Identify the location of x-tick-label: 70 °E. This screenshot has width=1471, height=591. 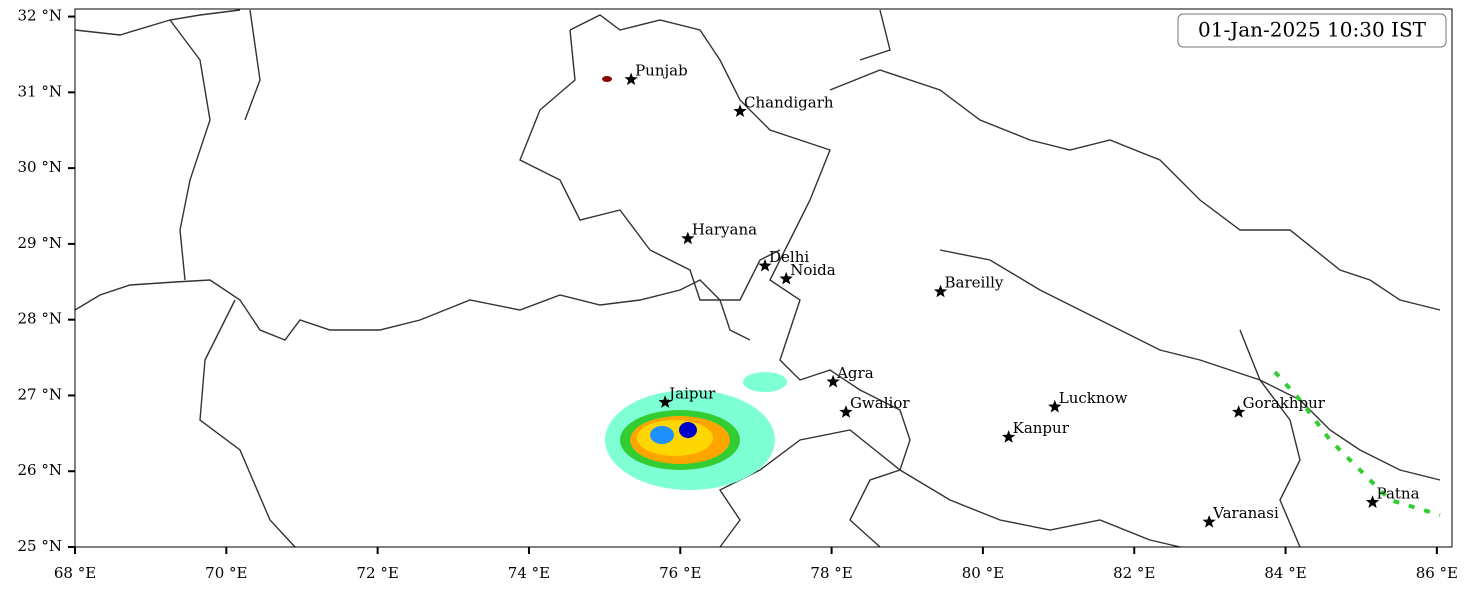
(226, 573).